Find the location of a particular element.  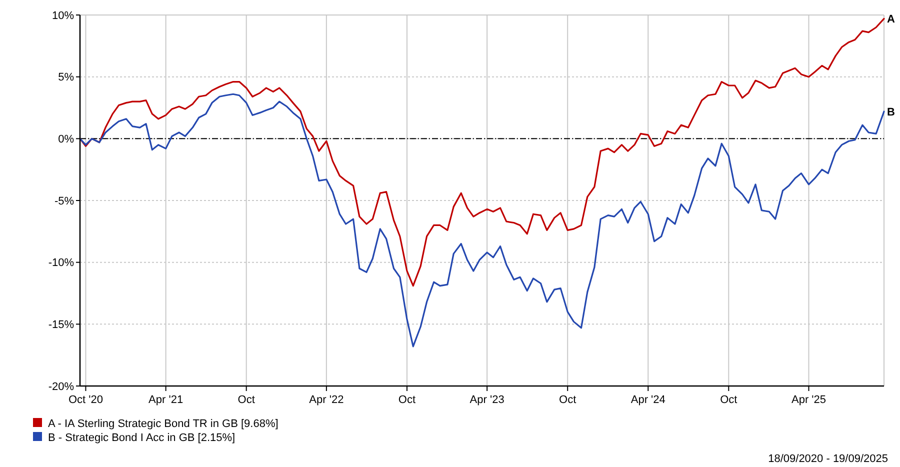

x-tick-label: Apr '25 is located at coordinates (808, 400).